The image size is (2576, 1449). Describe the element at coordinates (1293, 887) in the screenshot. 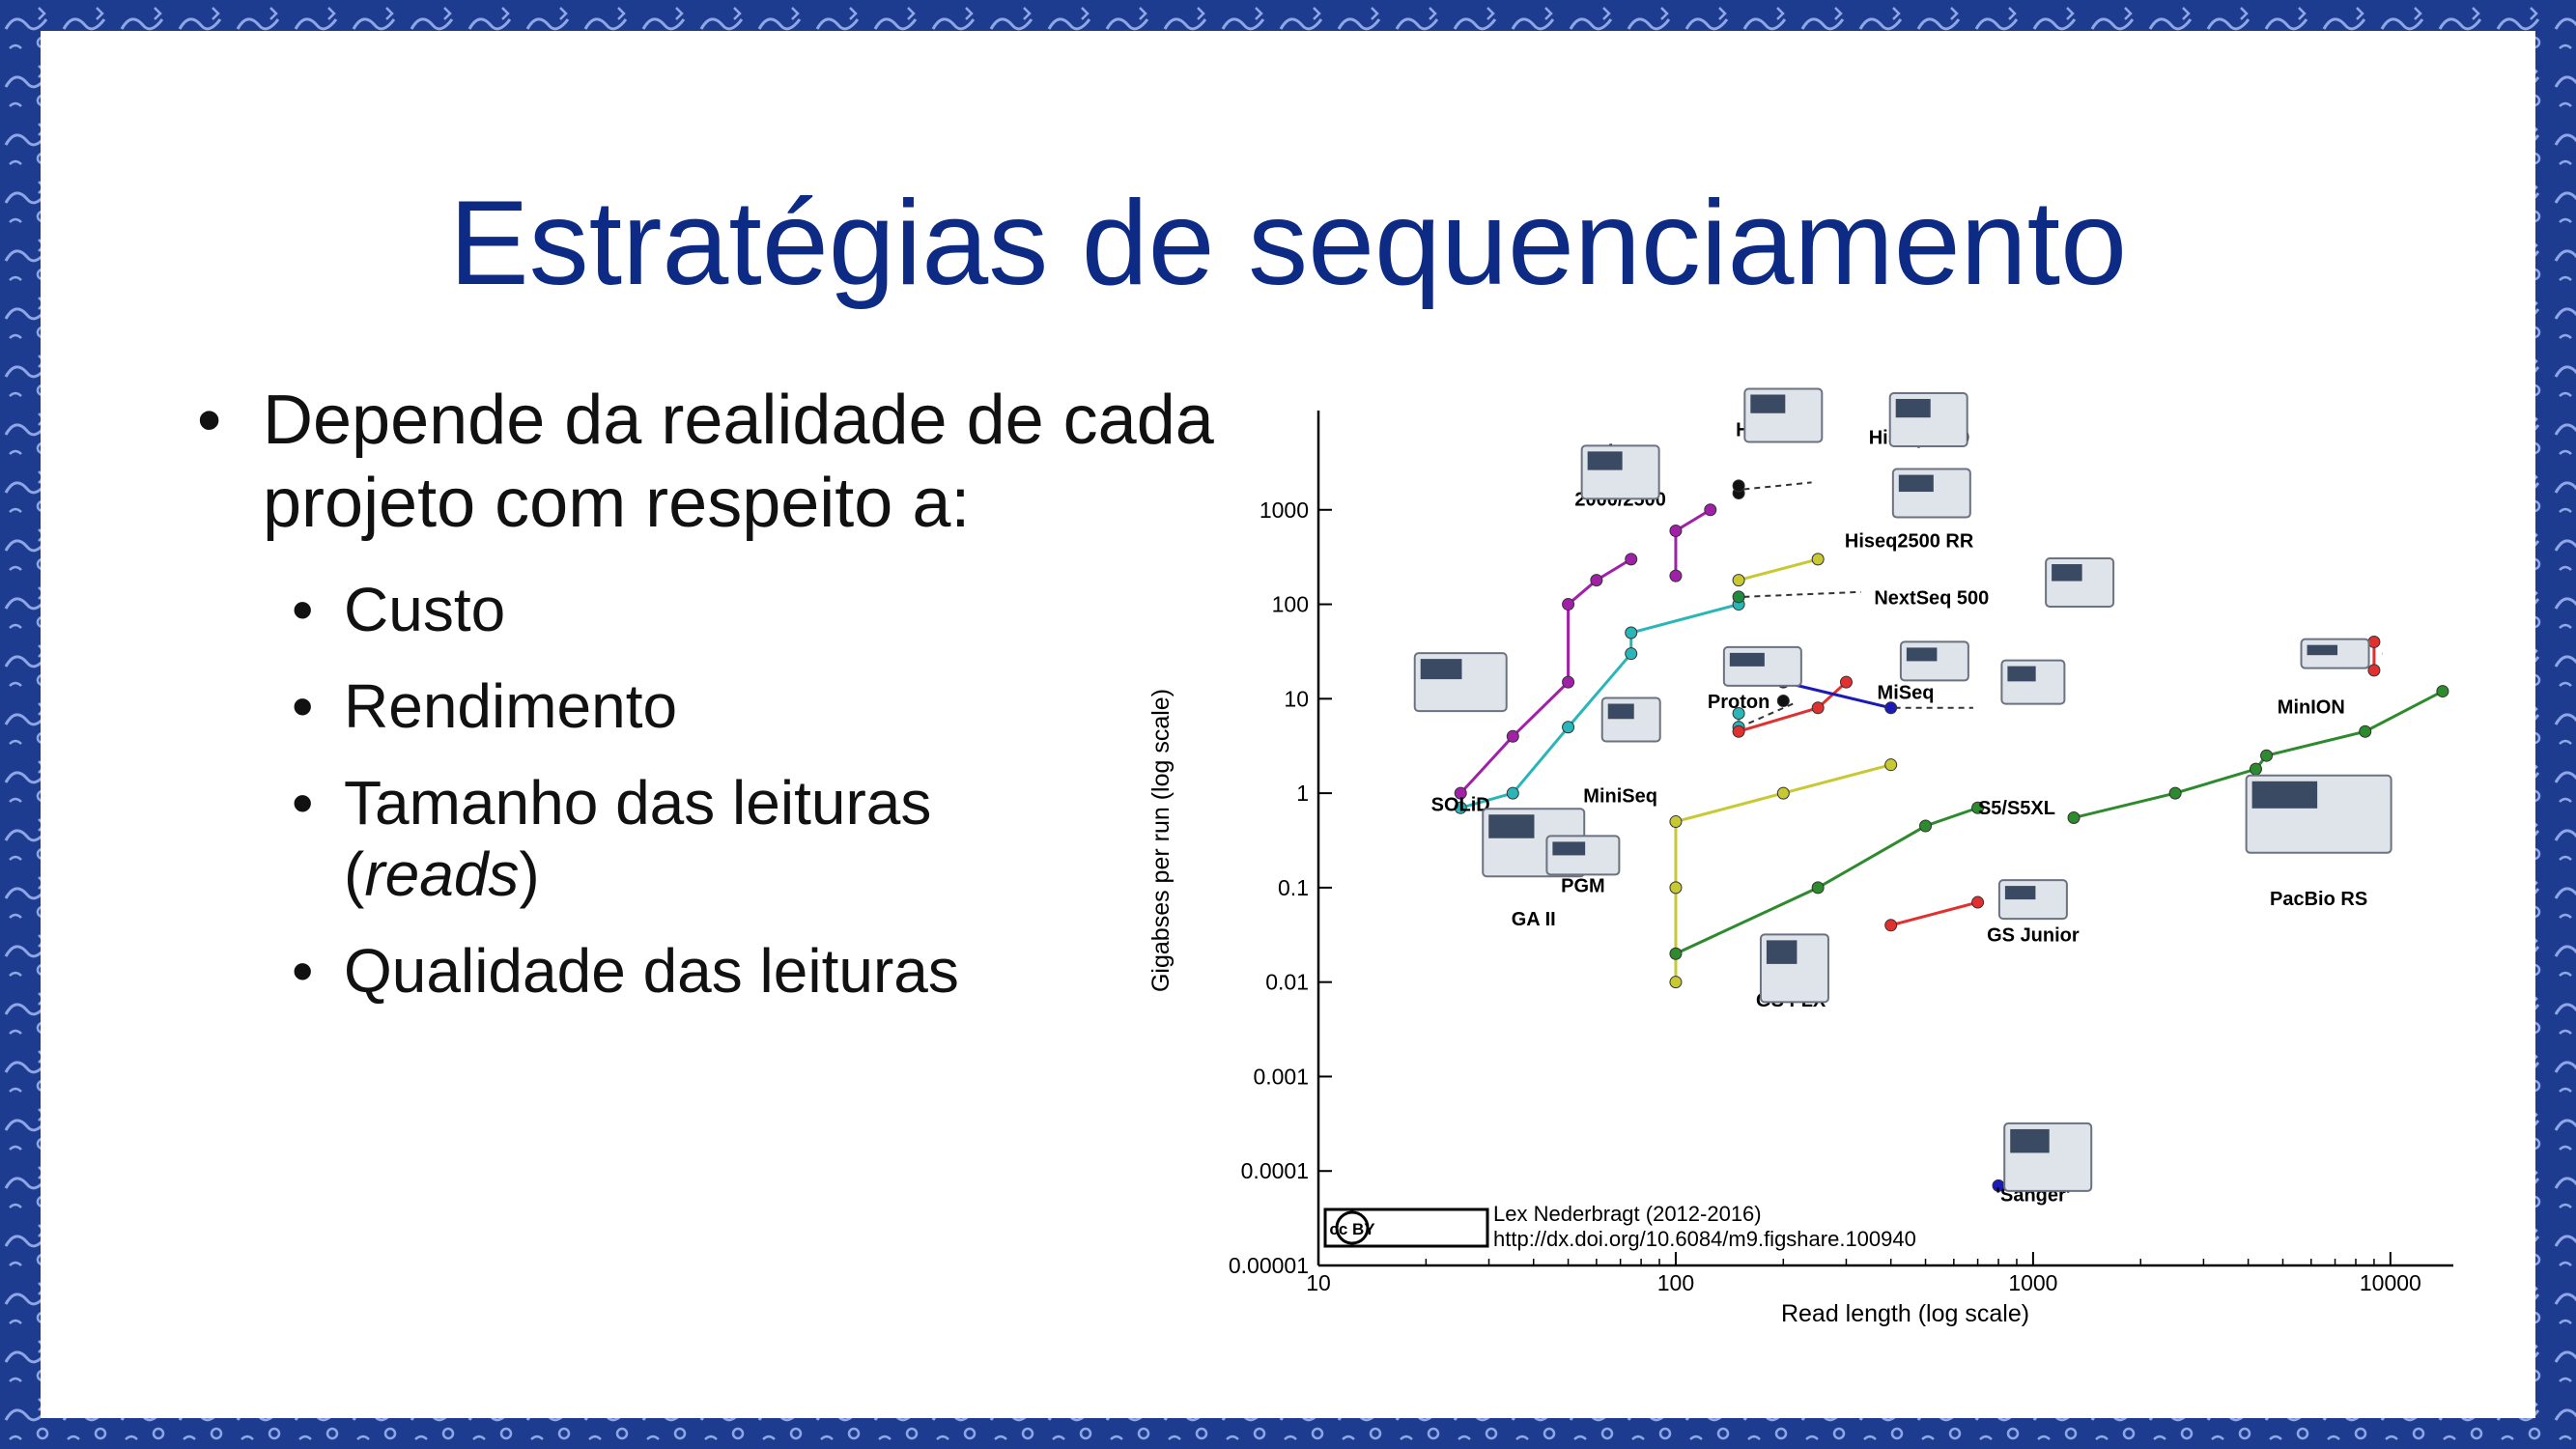

I see `y-tick-label: 0.1` at that location.